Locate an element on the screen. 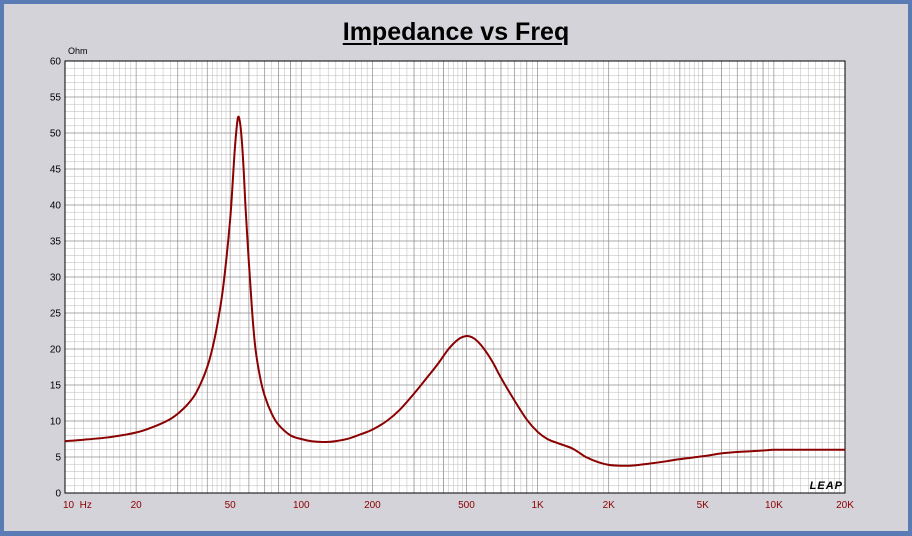 The width and height of the screenshot is (912, 536). y-axis-ticks: 0 5 10 15 20 25 30 35 40 45 50 55 60 is located at coordinates (56, 278).